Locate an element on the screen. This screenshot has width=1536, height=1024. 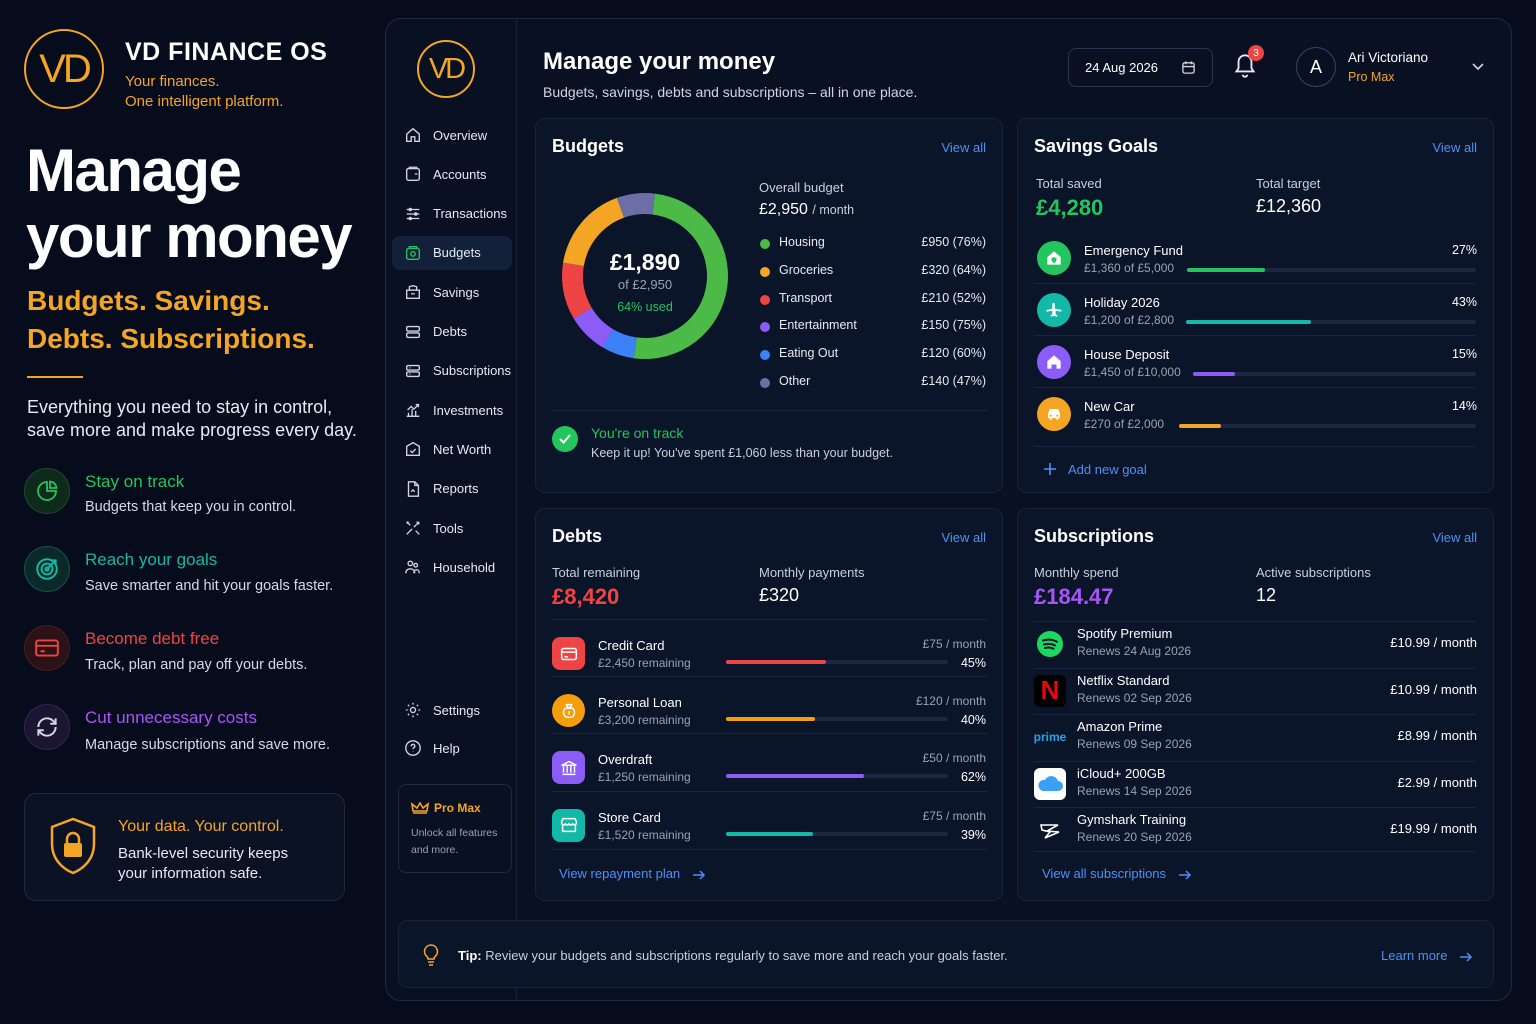
wallet-icon is located at coordinates (413, 174).